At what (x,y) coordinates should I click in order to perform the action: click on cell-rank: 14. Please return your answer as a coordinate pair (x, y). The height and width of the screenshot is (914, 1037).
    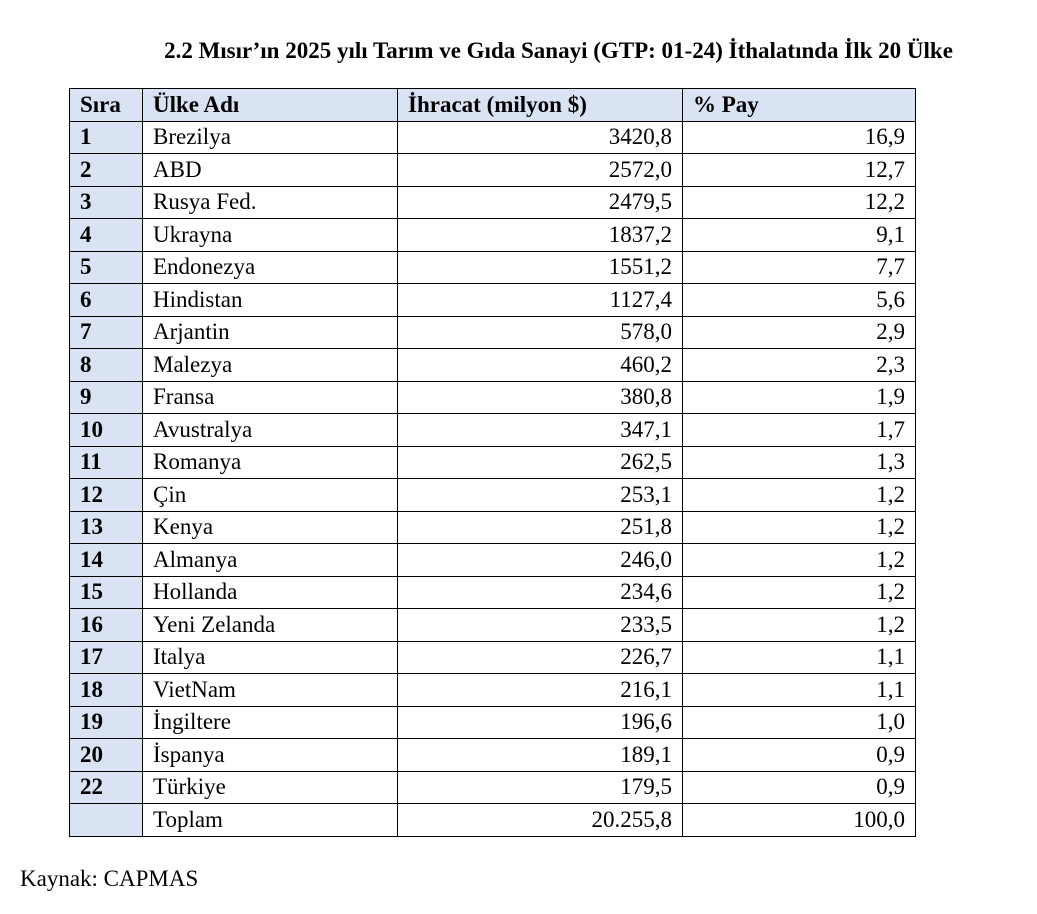
    Looking at the image, I should click on (106, 560).